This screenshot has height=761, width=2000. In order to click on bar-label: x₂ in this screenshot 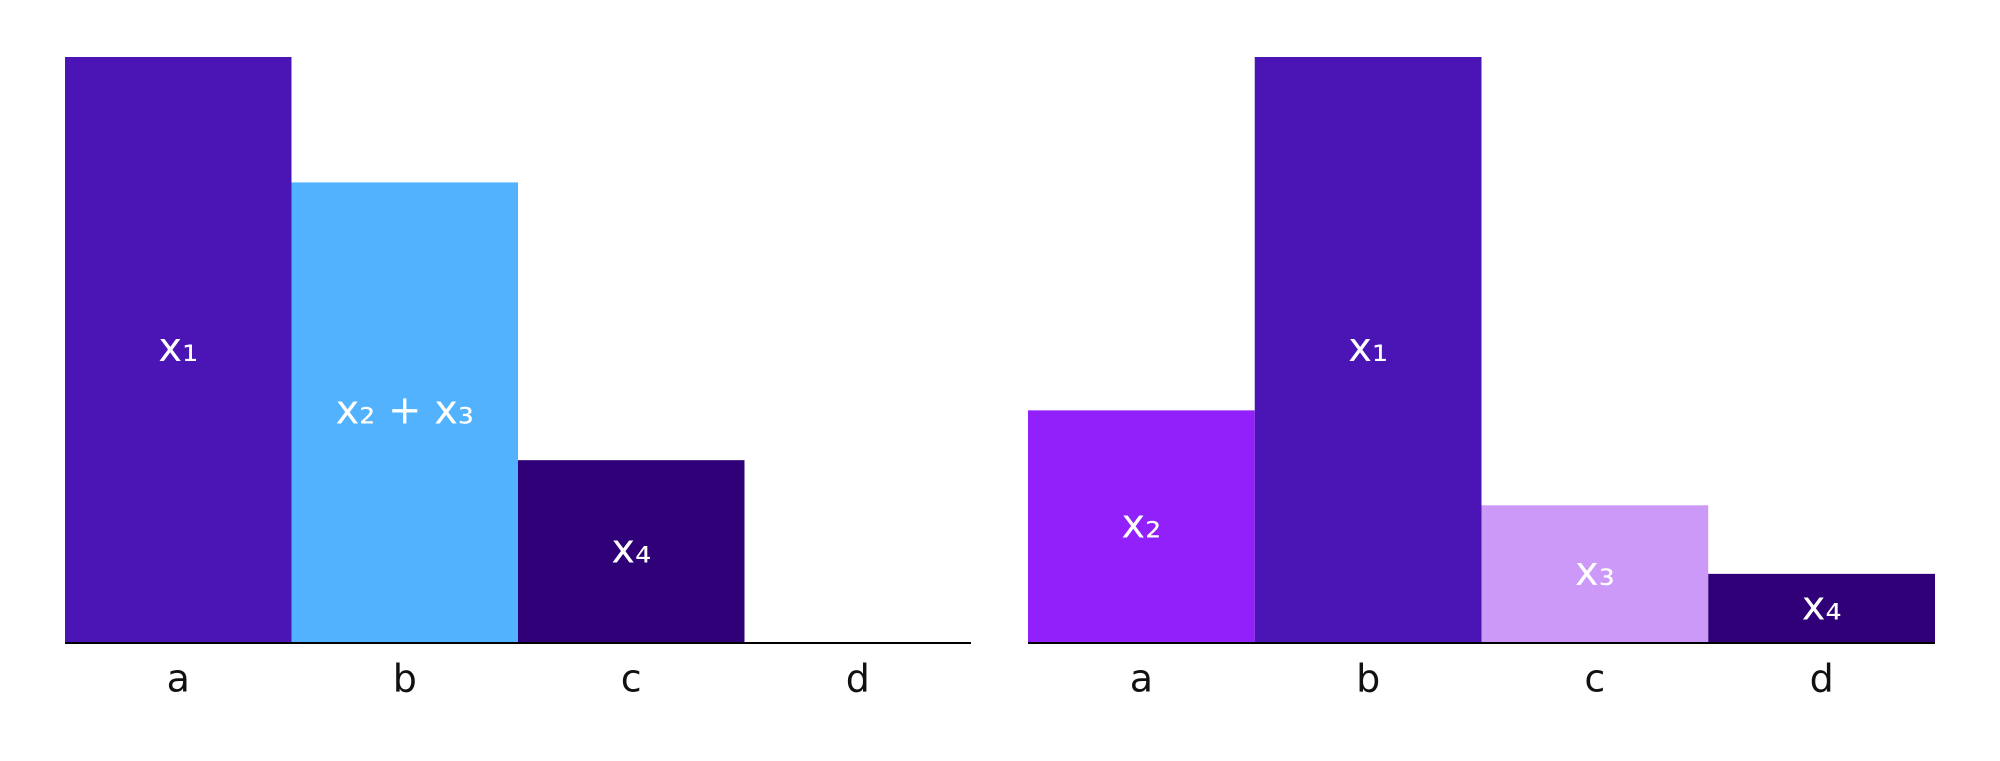, I will do `click(1142, 525)`.